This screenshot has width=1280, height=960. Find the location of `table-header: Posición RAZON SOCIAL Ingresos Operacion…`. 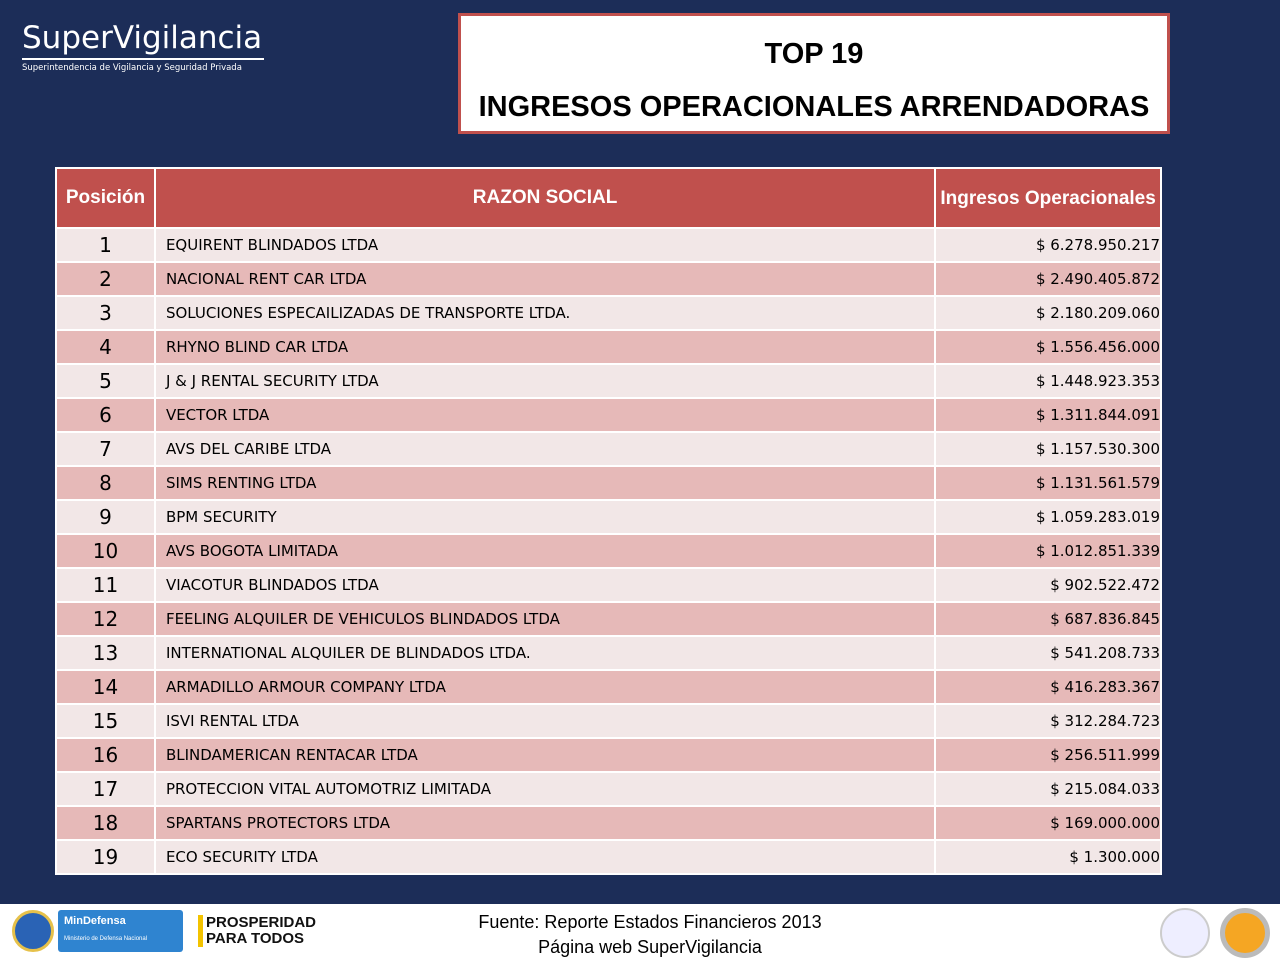

table-header: Posición RAZON SOCIAL Ingresos Operacion… is located at coordinates (608, 198).